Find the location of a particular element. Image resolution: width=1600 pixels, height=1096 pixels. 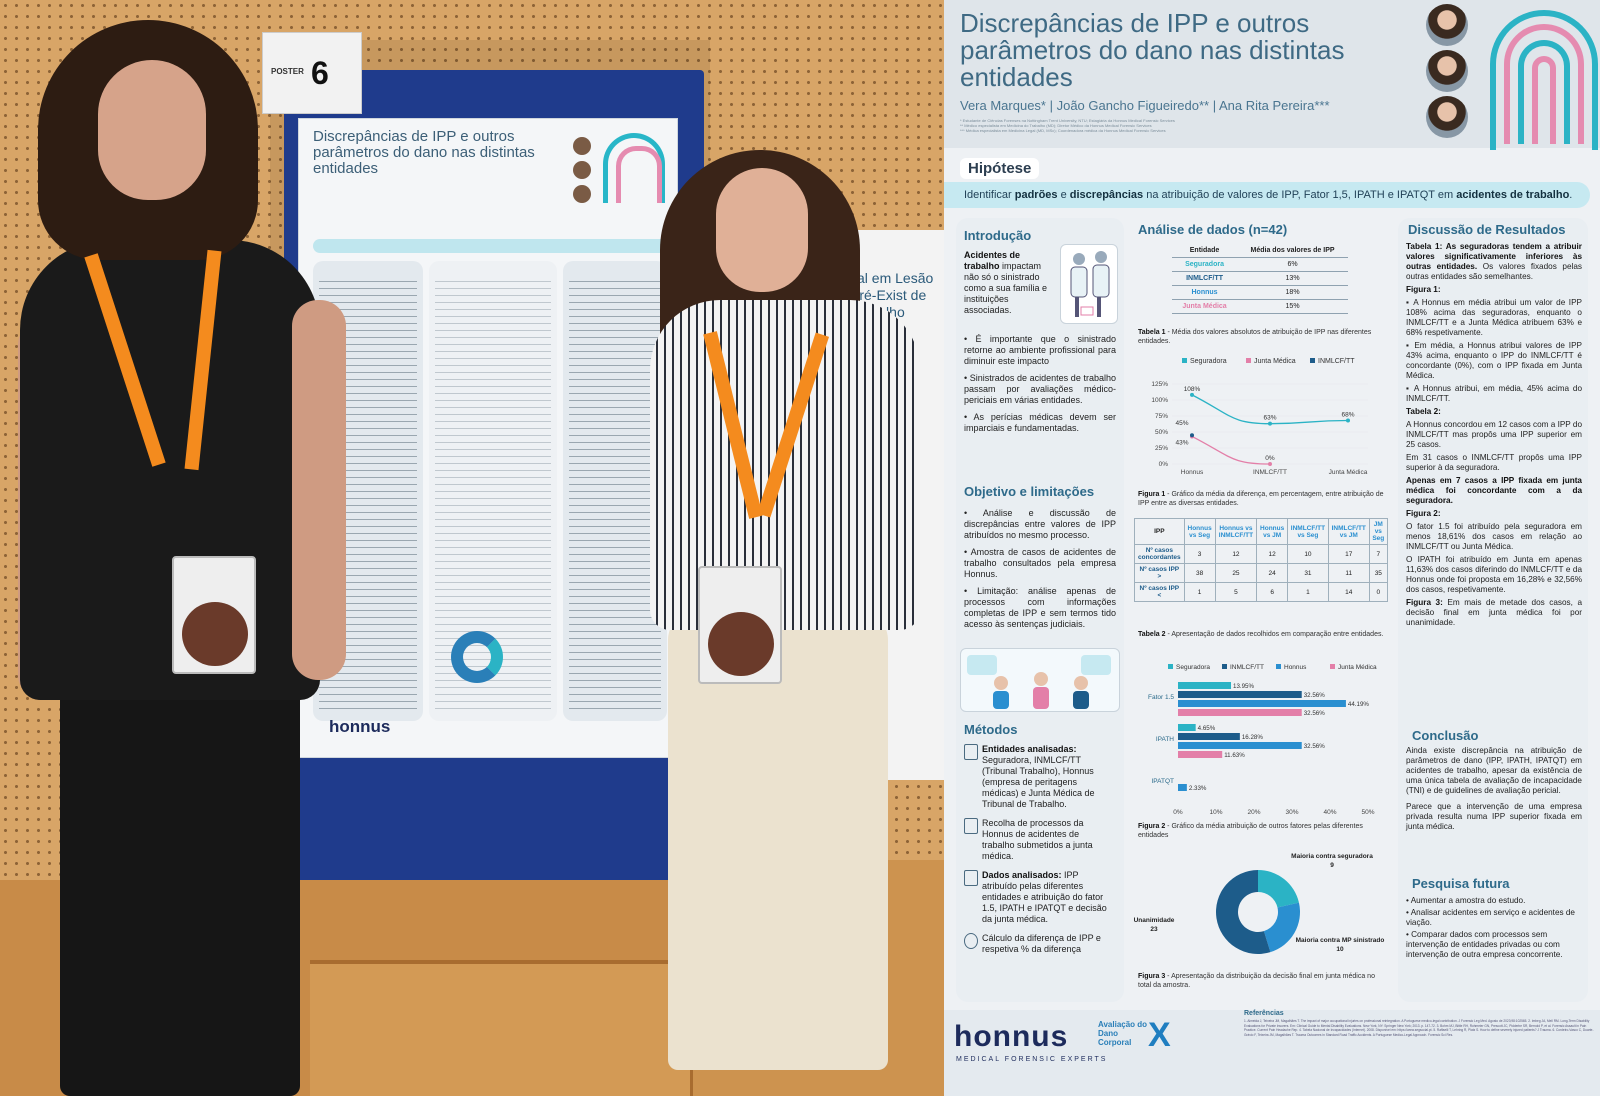

fig1-legend-label: INMLCF/TT is located at coordinates (1336, 361).